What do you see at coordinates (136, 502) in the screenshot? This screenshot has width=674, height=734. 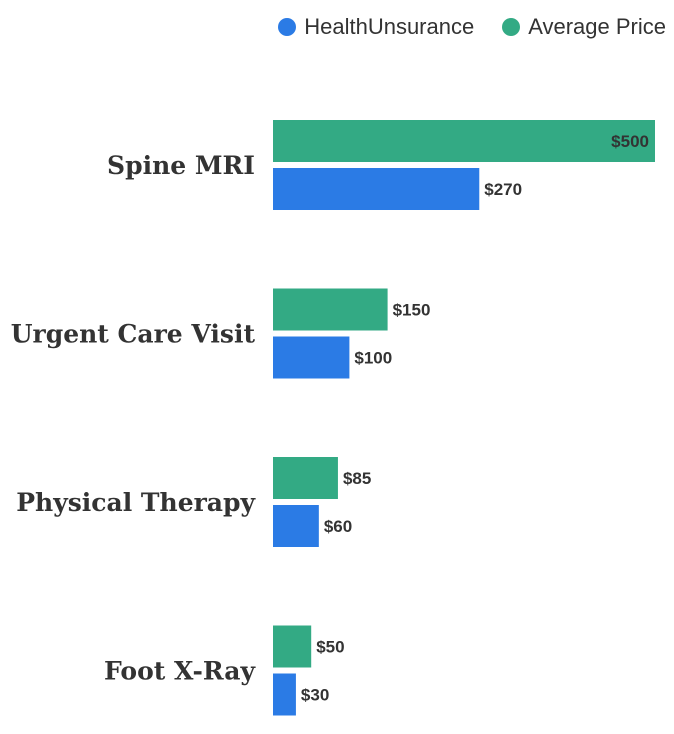 I see `category-label-physical-therapy: Physical Therapy` at bounding box center [136, 502].